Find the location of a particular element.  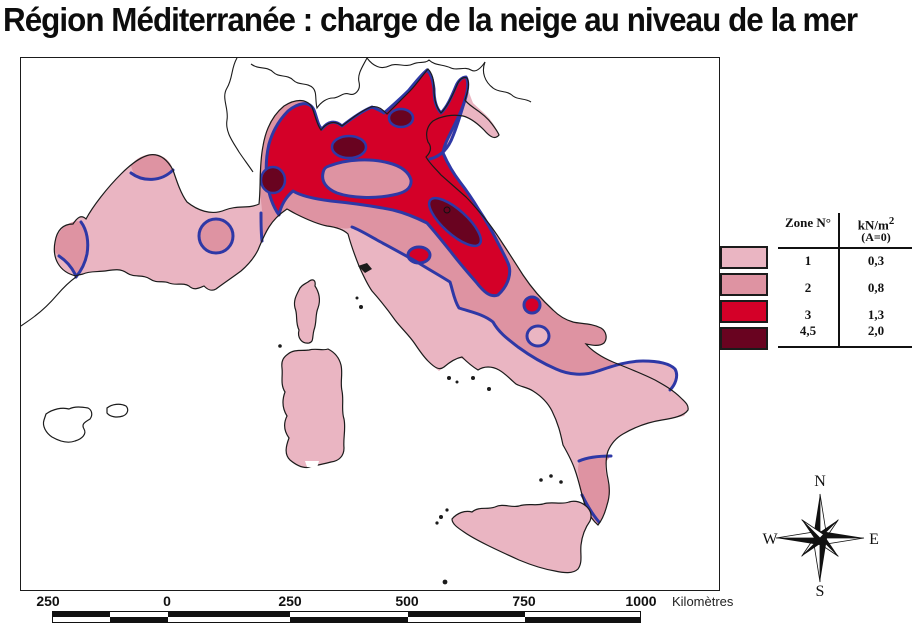

scale-bar is located at coordinates (346, 617).